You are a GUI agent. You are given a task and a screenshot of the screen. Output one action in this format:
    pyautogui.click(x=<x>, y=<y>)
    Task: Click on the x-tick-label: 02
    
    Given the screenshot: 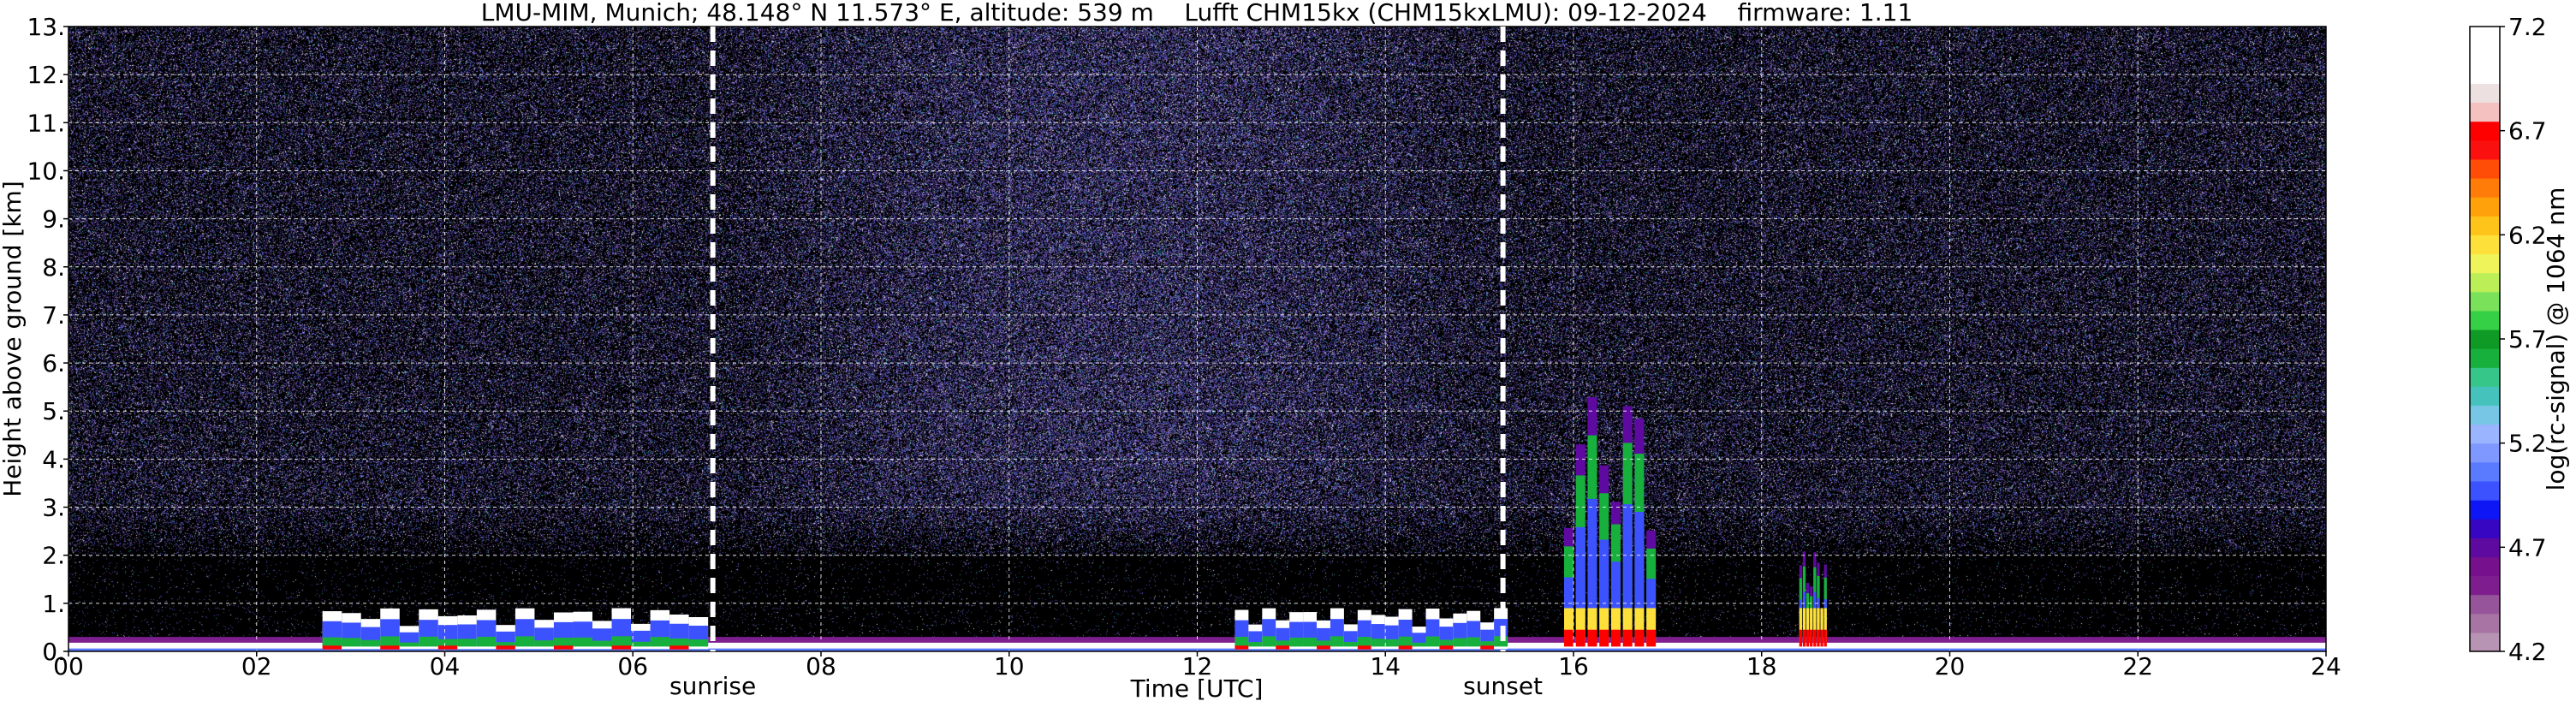 What is the action you would take?
    pyautogui.click(x=256, y=666)
    